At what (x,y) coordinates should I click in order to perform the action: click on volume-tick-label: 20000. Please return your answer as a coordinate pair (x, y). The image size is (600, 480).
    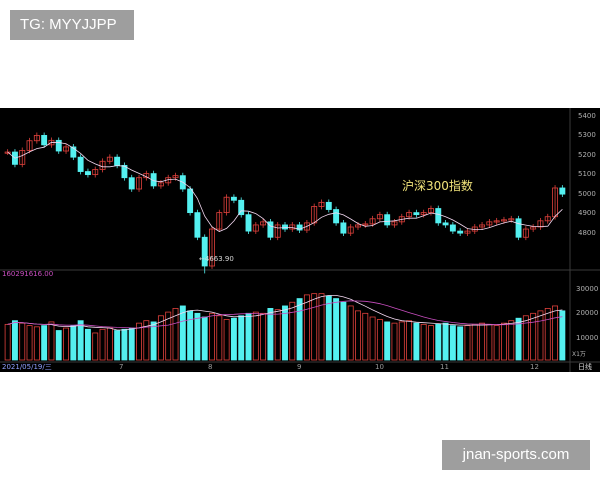
    Looking at the image, I should click on (587, 313).